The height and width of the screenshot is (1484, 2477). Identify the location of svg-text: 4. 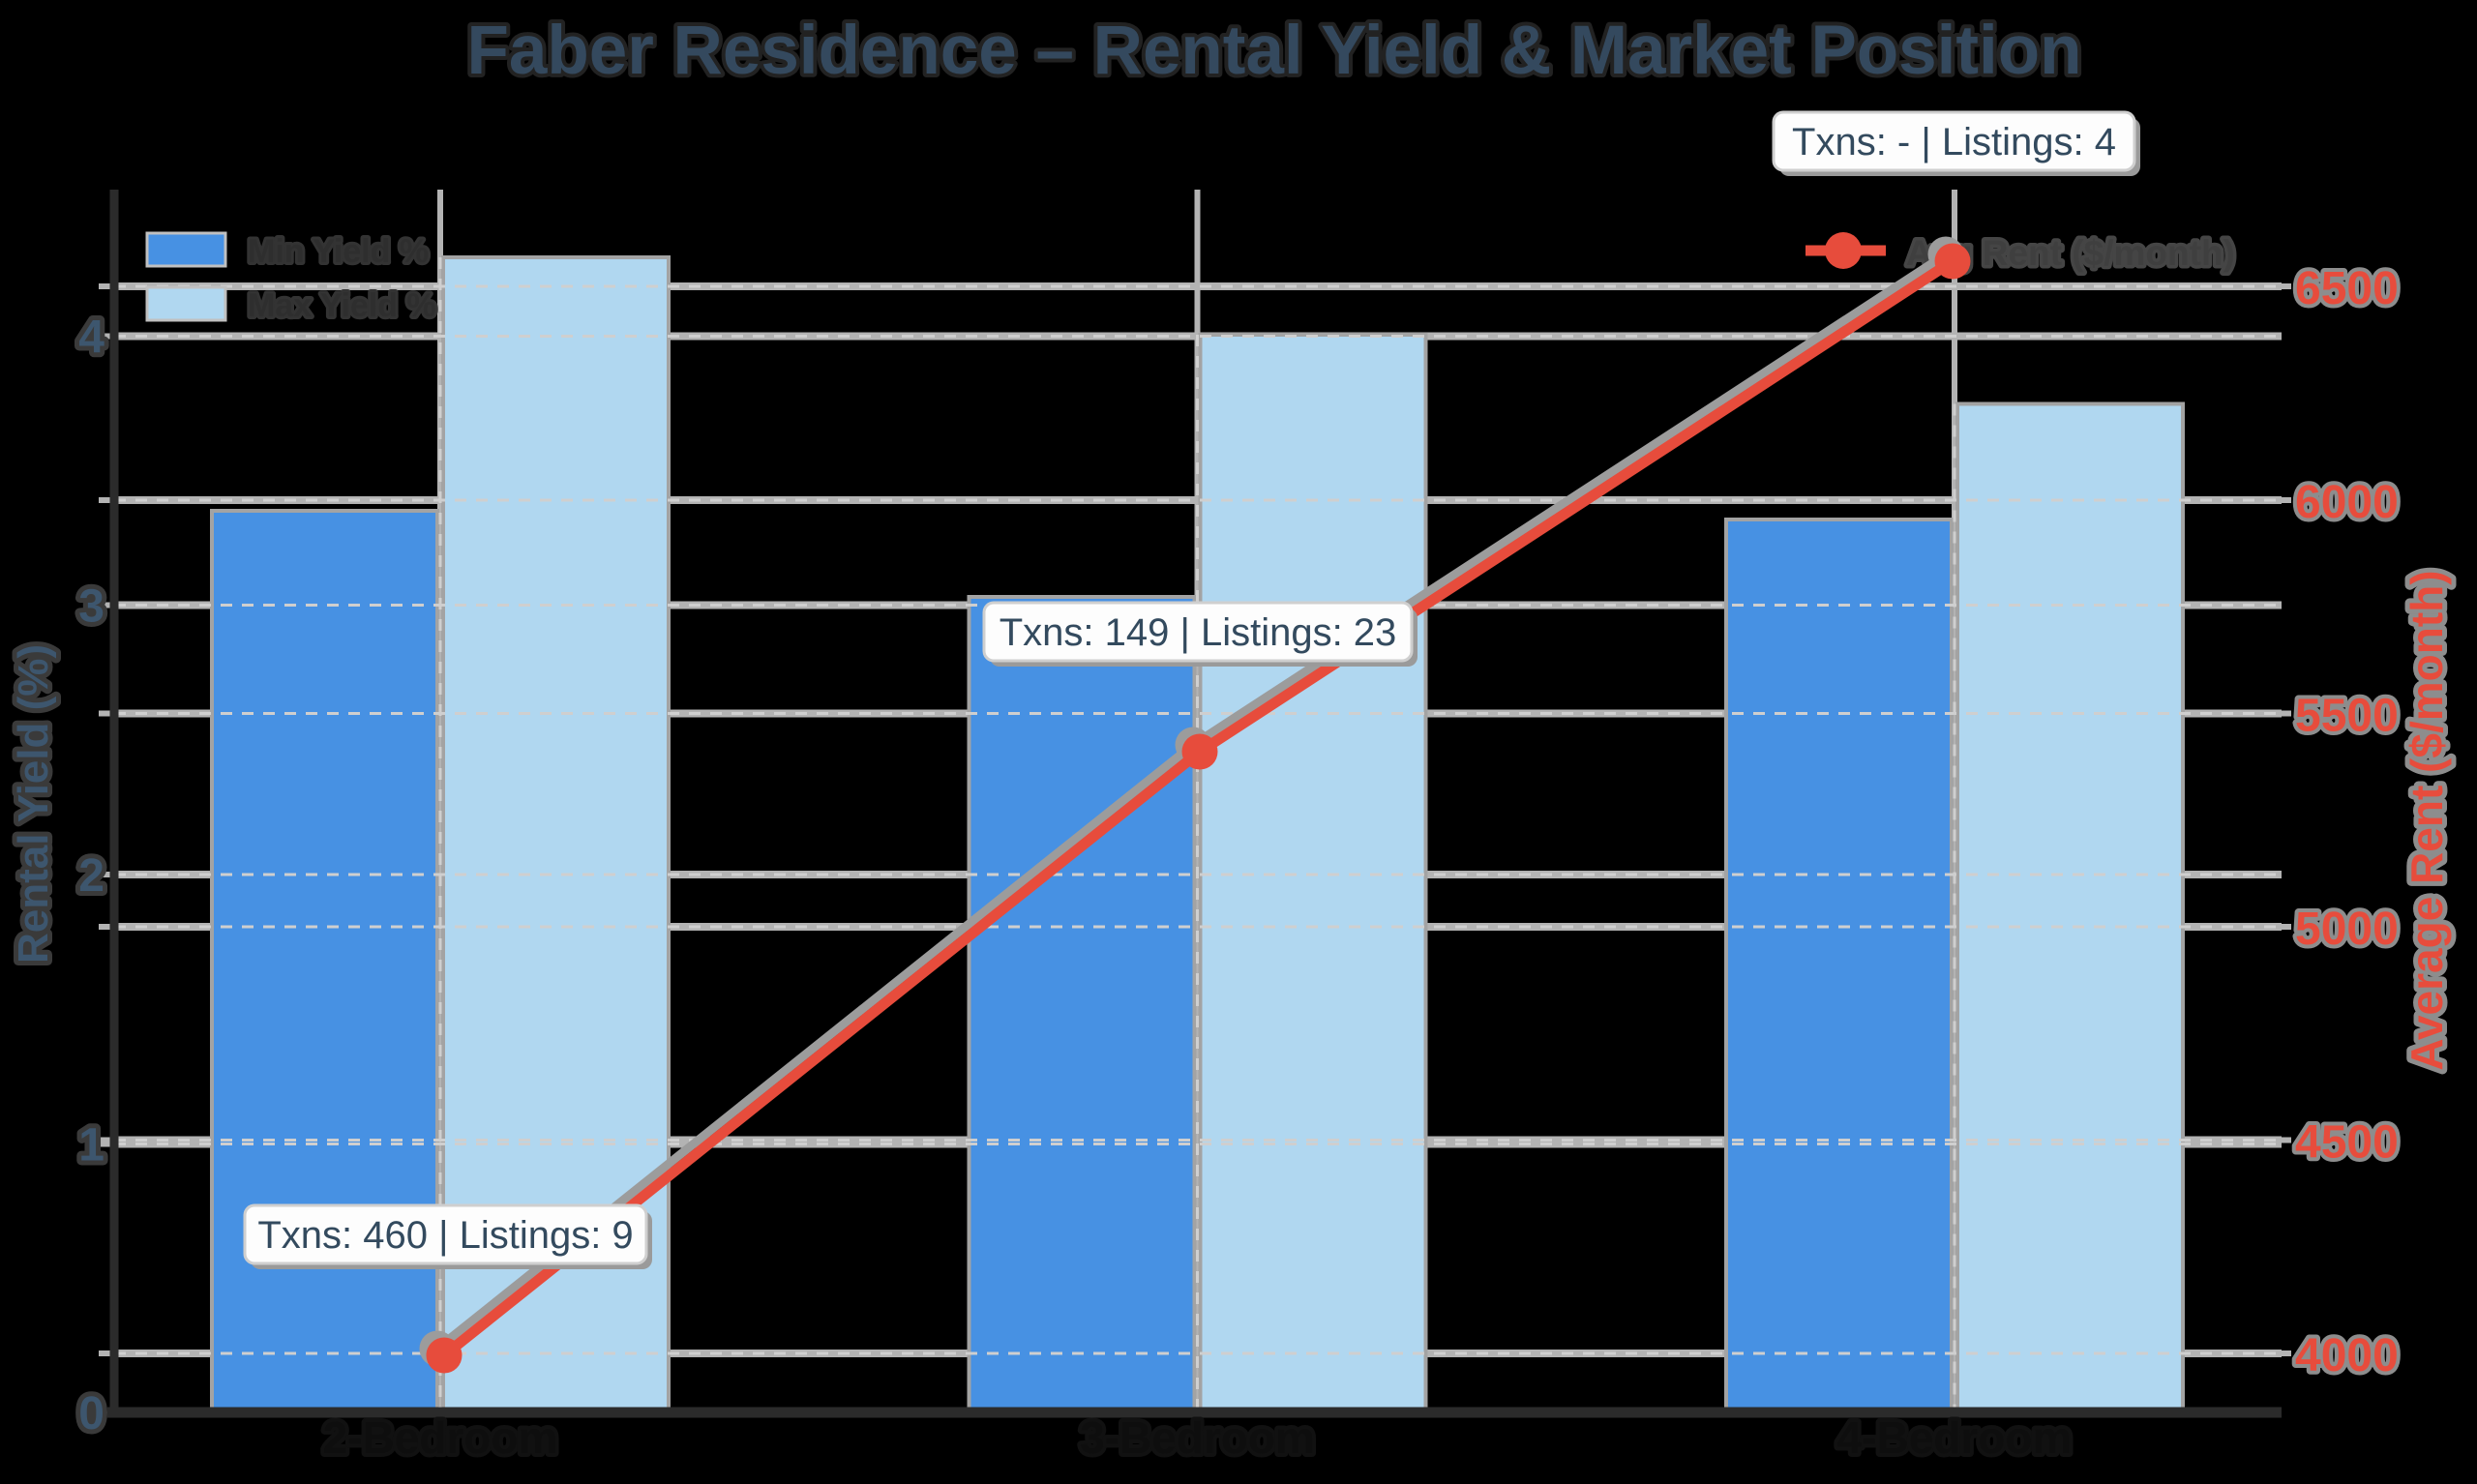
(91, 338).